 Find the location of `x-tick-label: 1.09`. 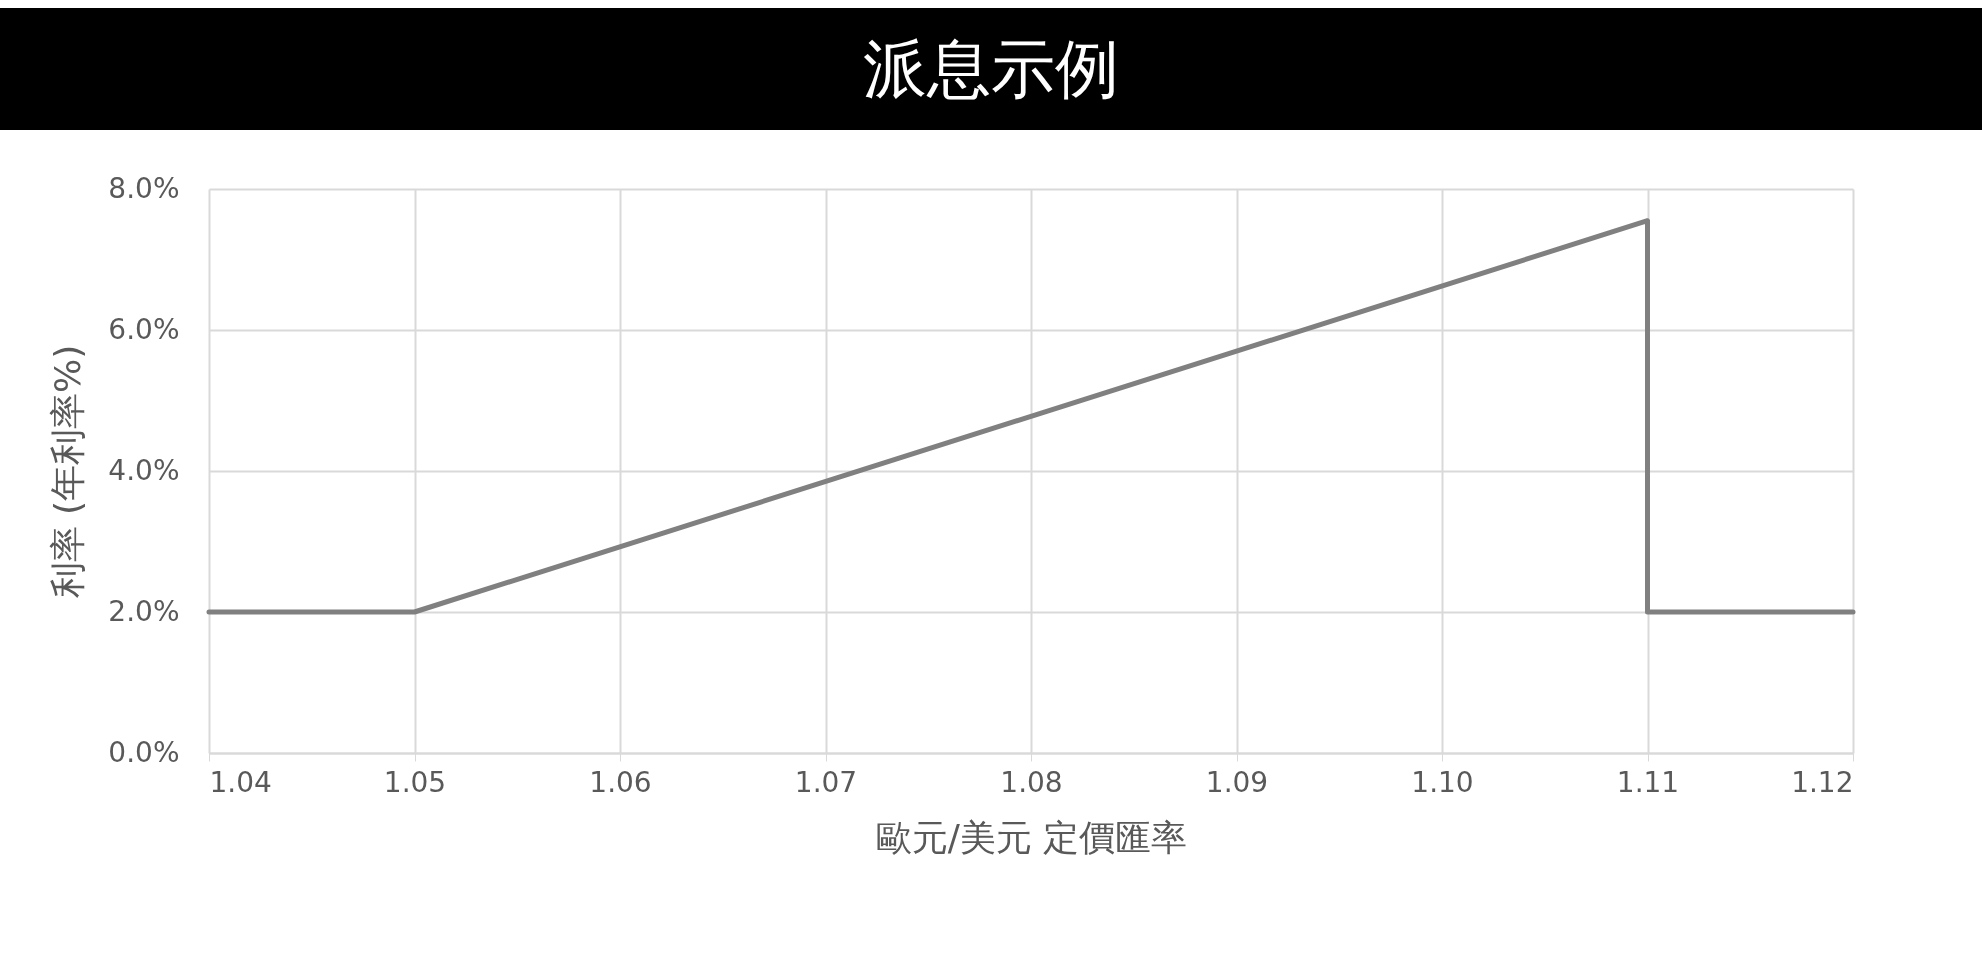

x-tick-label: 1.09 is located at coordinates (1237, 782).